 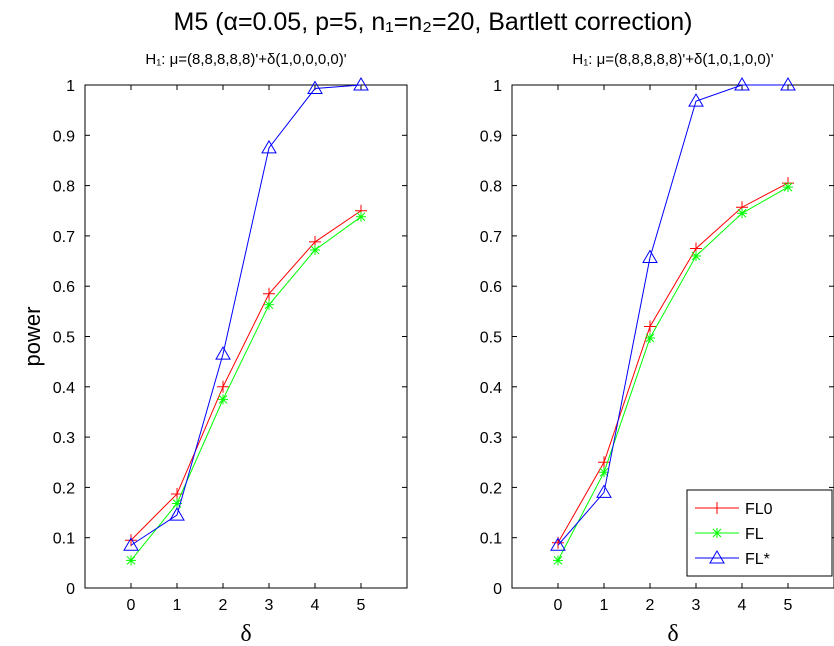 What do you see at coordinates (245, 59) in the screenshot?
I see `subplot-title: H₁: μ=(8,8,8,8,8)'+δ(1,0,0,0,0)'` at bounding box center [245, 59].